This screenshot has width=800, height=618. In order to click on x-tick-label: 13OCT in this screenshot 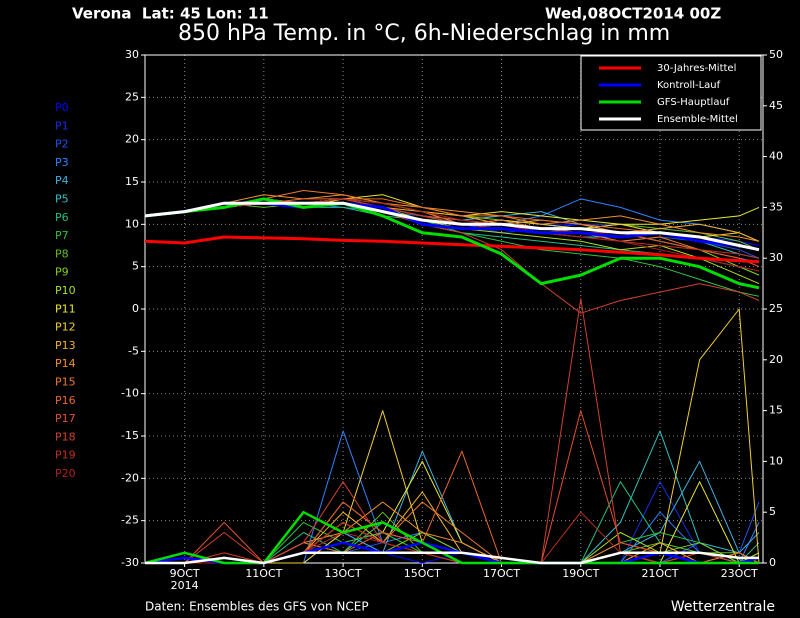, I will do `click(343, 573)`.